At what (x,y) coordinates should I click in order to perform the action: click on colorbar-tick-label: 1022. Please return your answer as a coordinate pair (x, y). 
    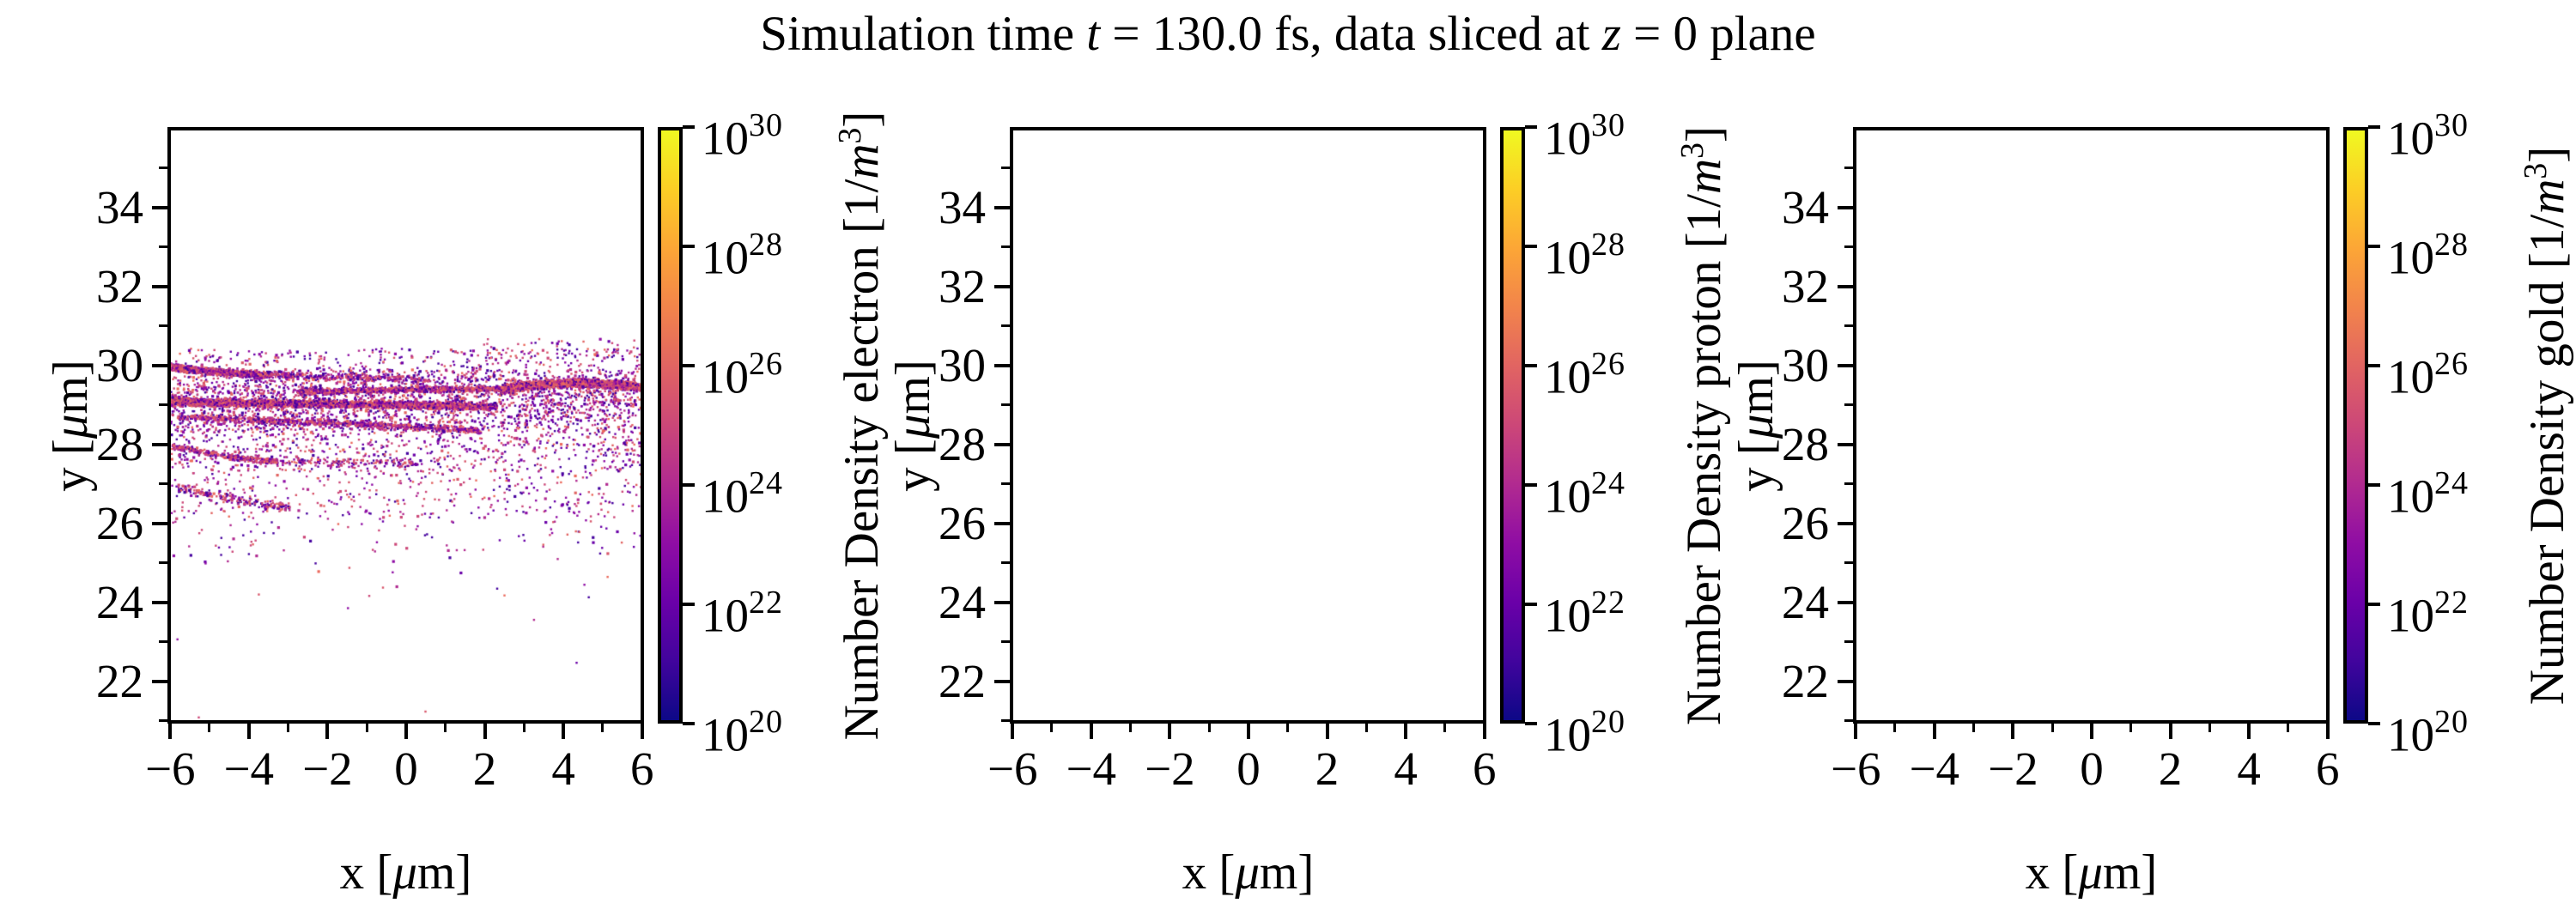
    Looking at the image, I should click on (742, 604).